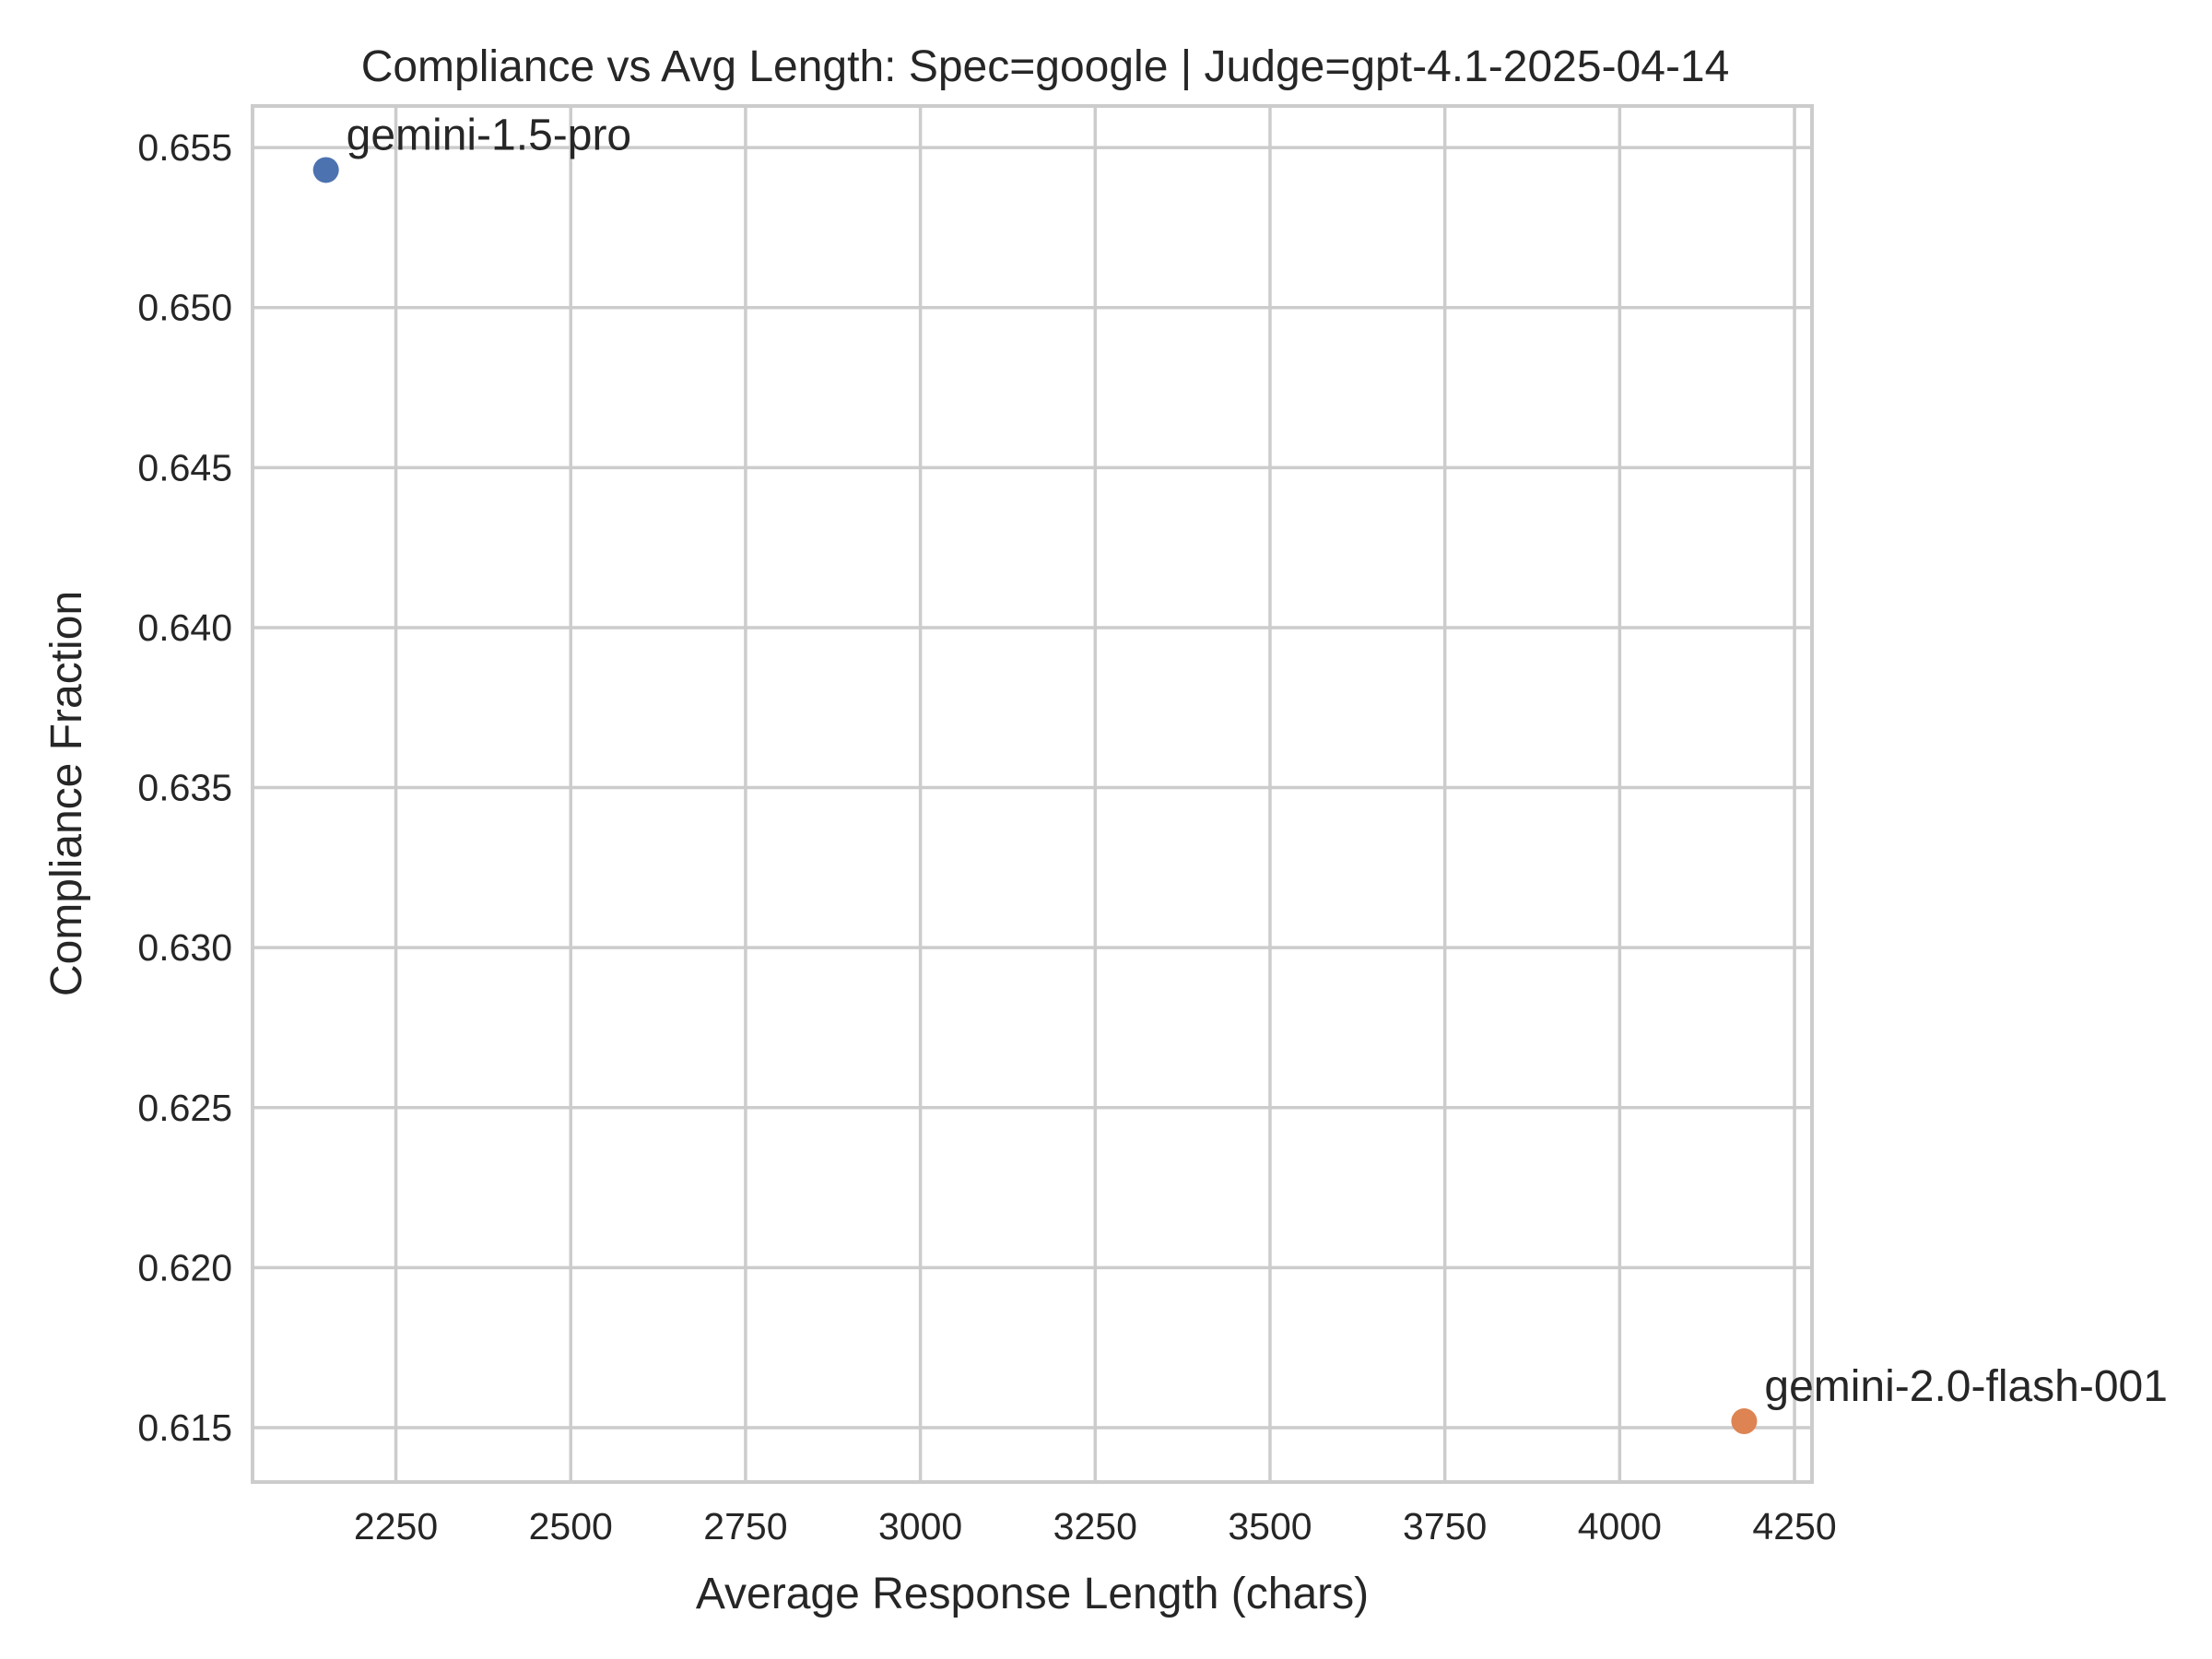 This screenshot has width=2212, height=1659. What do you see at coordinates (920, 1526) in the screenshot?
I see `x-tick-label: 3000` at bounding box center [920, 1526].